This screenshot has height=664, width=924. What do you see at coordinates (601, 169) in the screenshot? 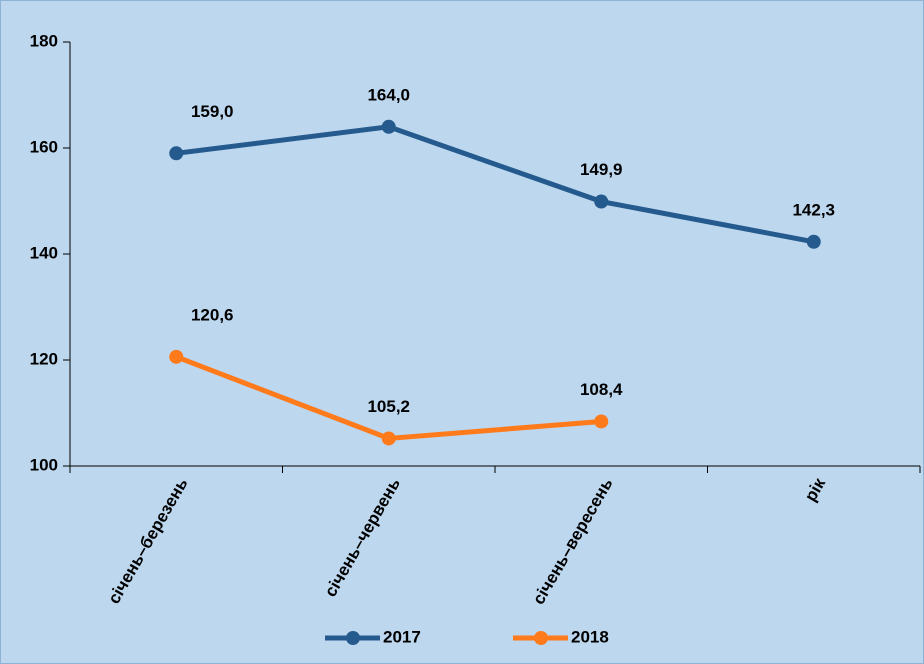
I see `value-label: 149,9` at bounding box center [601, 169].